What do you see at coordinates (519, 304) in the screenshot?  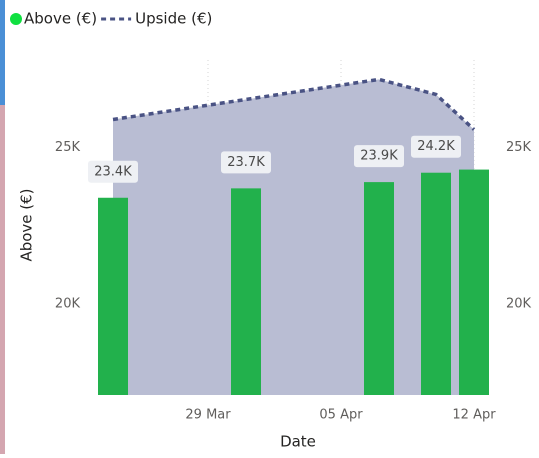 I see `y2-tick-label: 20K` at bounding box center [519, 304].